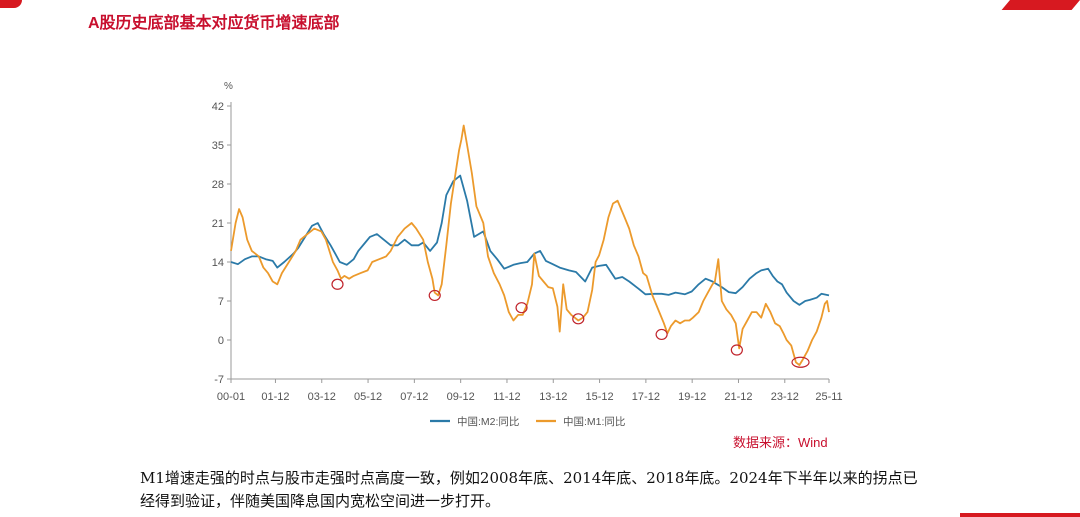 The image size is (1080, 517). What do you see at coordinates (218, 146) in the screenshot?
I see `y-tick-label: 35` at bounding box center [218, 146].